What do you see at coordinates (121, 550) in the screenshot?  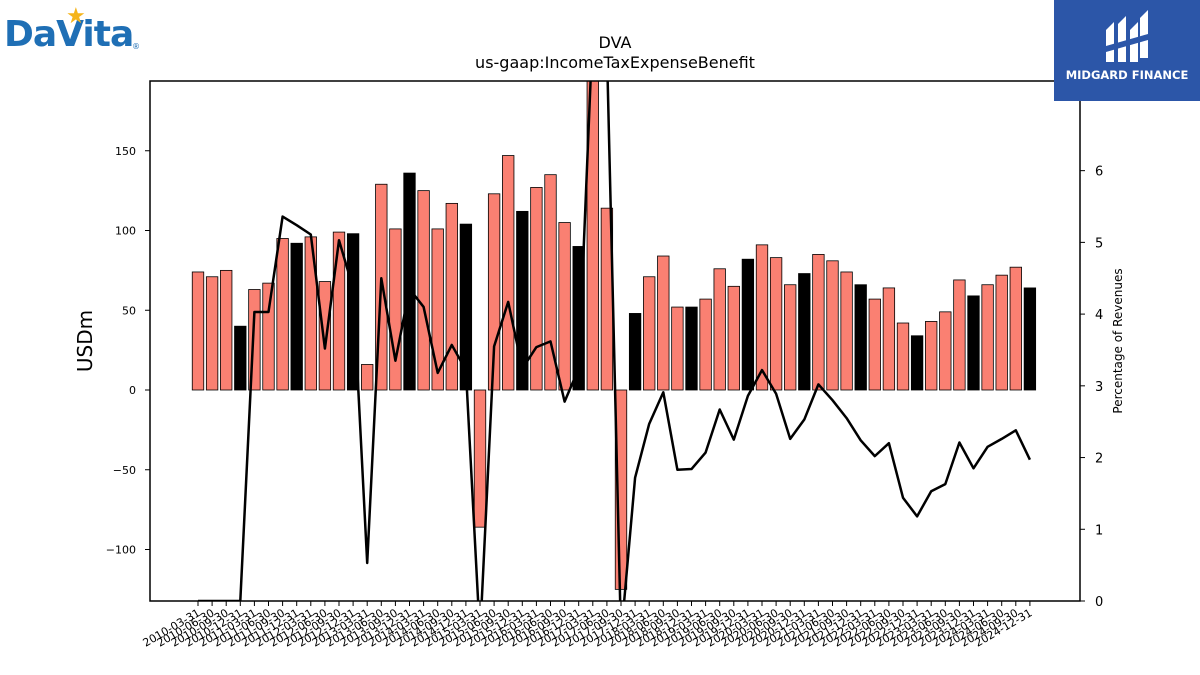 I see `y-tick-label: −100` at bounding box center [121, 550].